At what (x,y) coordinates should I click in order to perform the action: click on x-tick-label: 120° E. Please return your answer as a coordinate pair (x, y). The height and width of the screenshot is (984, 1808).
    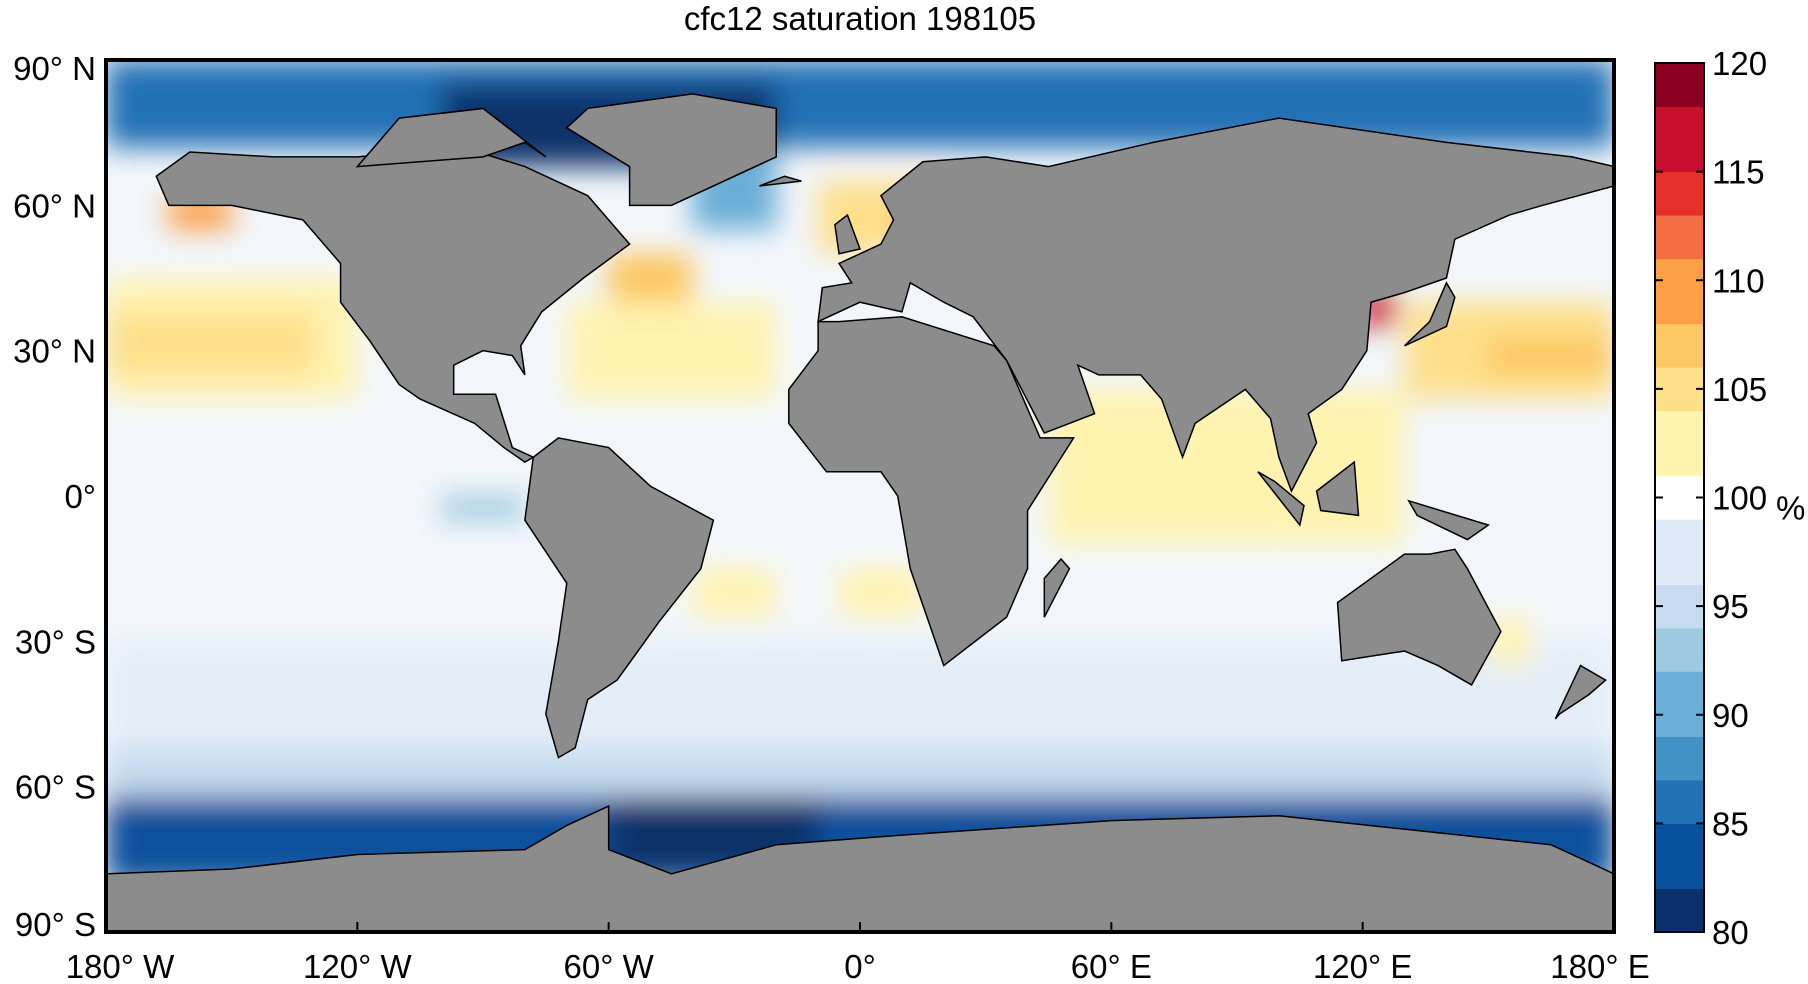
    Looking at the image, I should click on (1362, 966).